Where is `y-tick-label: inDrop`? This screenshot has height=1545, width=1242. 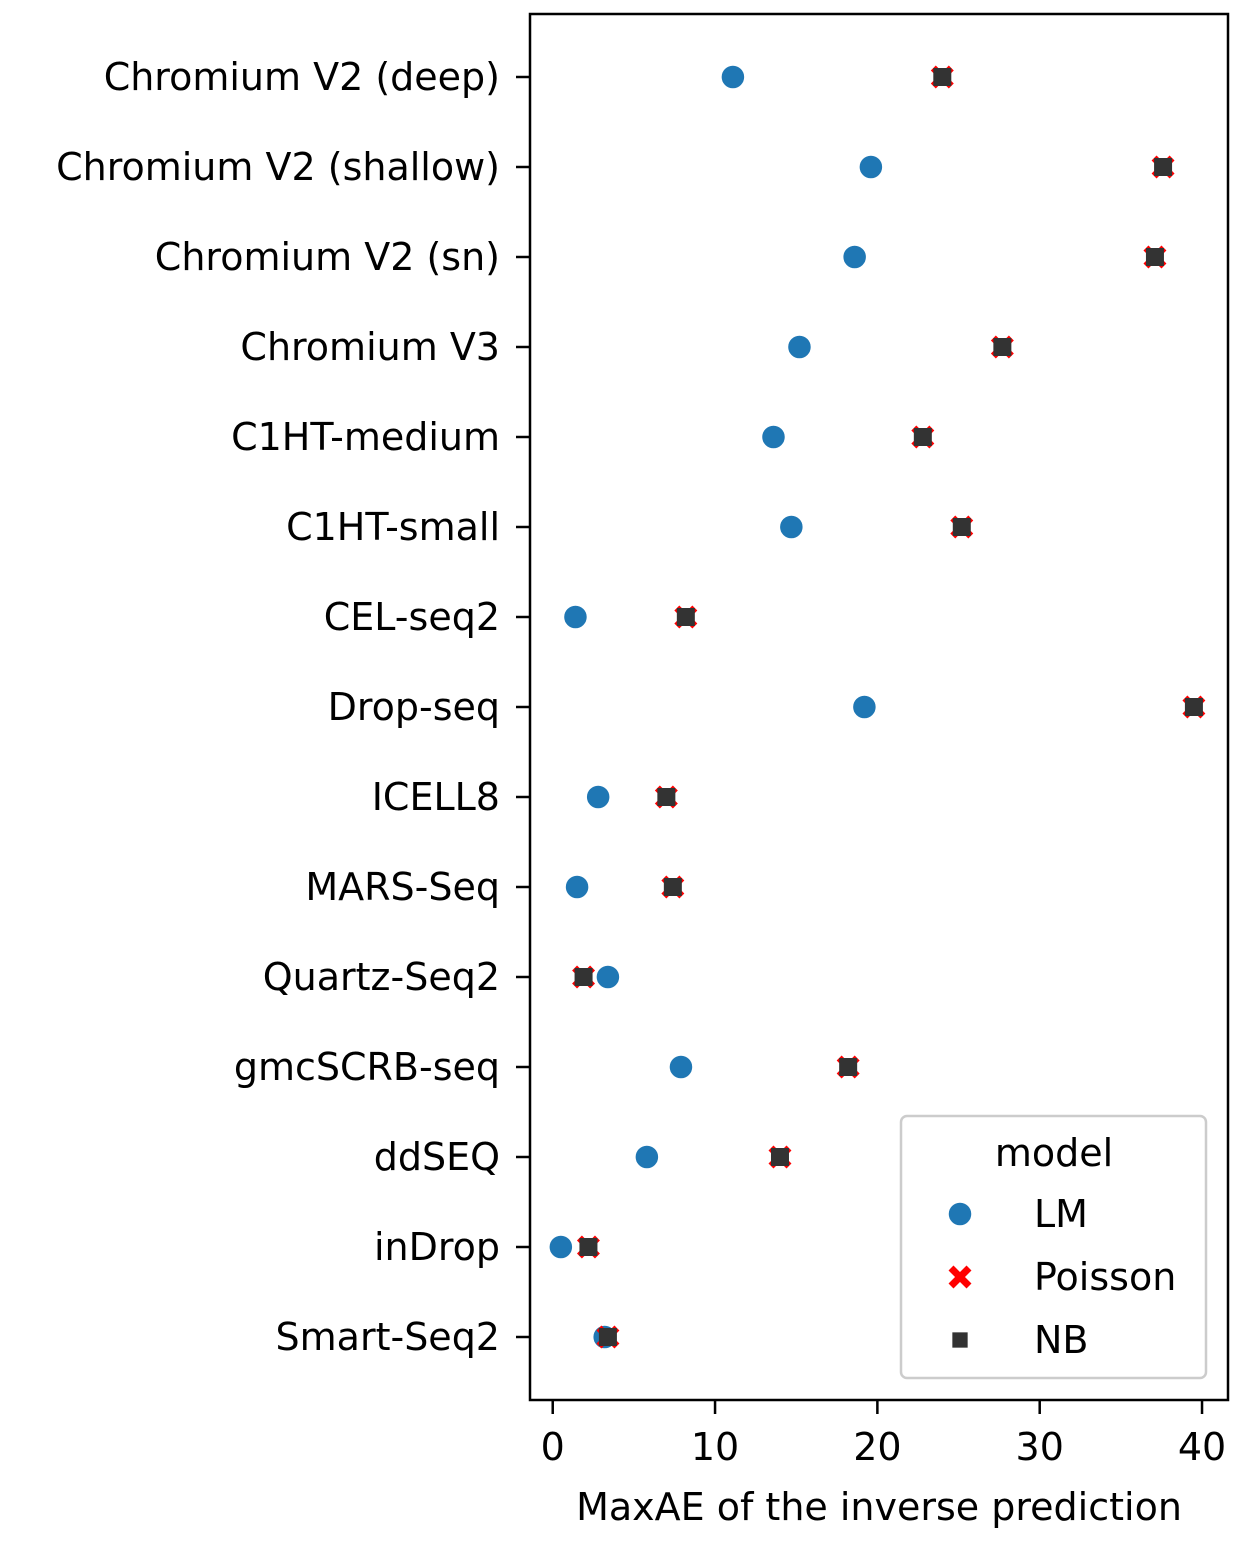 y-tick-label: inDrop is located at coordinates (437, 1247).